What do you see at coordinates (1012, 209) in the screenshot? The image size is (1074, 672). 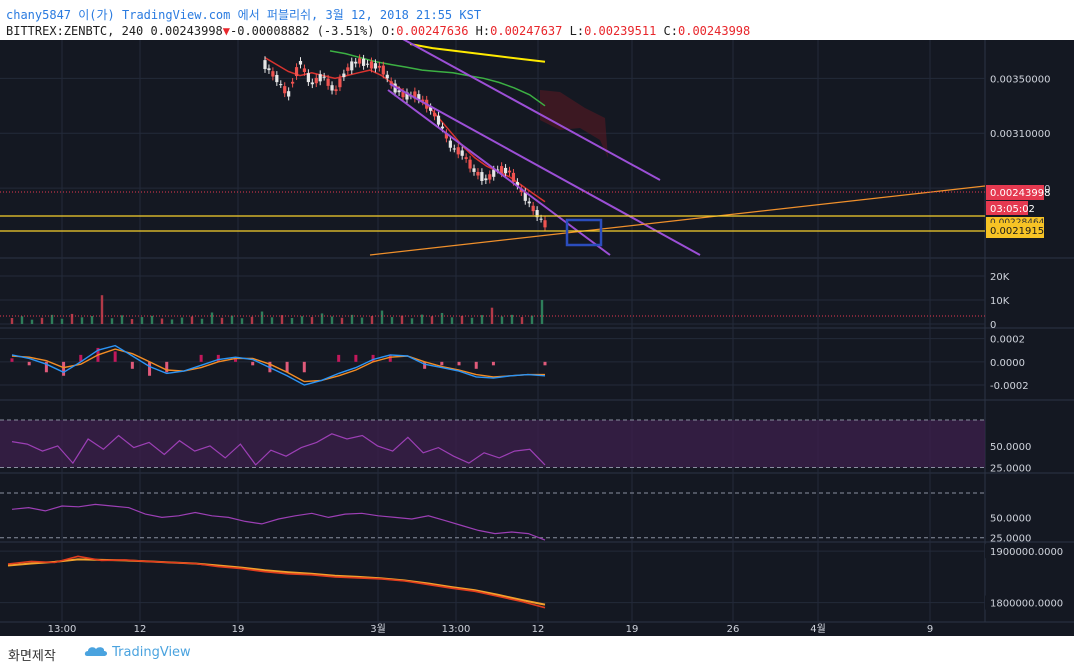 I see `countdown-label: 03:05:02` at bounding box center [1012, 209].